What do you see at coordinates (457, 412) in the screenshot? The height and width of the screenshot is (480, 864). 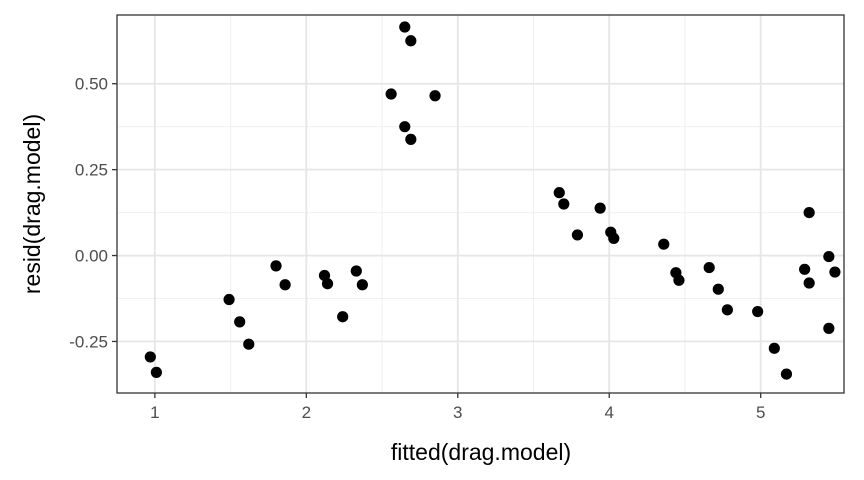 I see `x-tick-label: 3` at bounding box center [457, 412].